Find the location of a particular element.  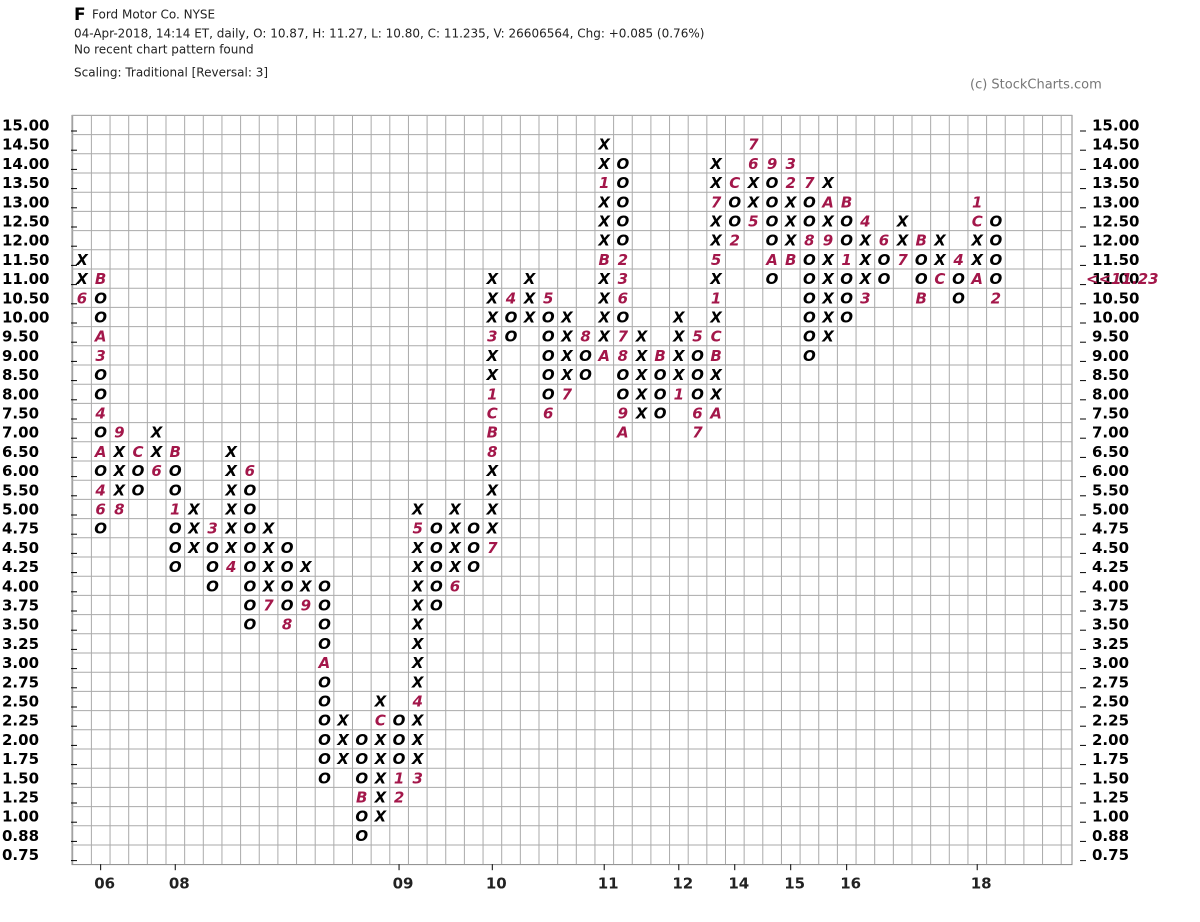

month-marker: 7 is located at coordinates (902, 260).